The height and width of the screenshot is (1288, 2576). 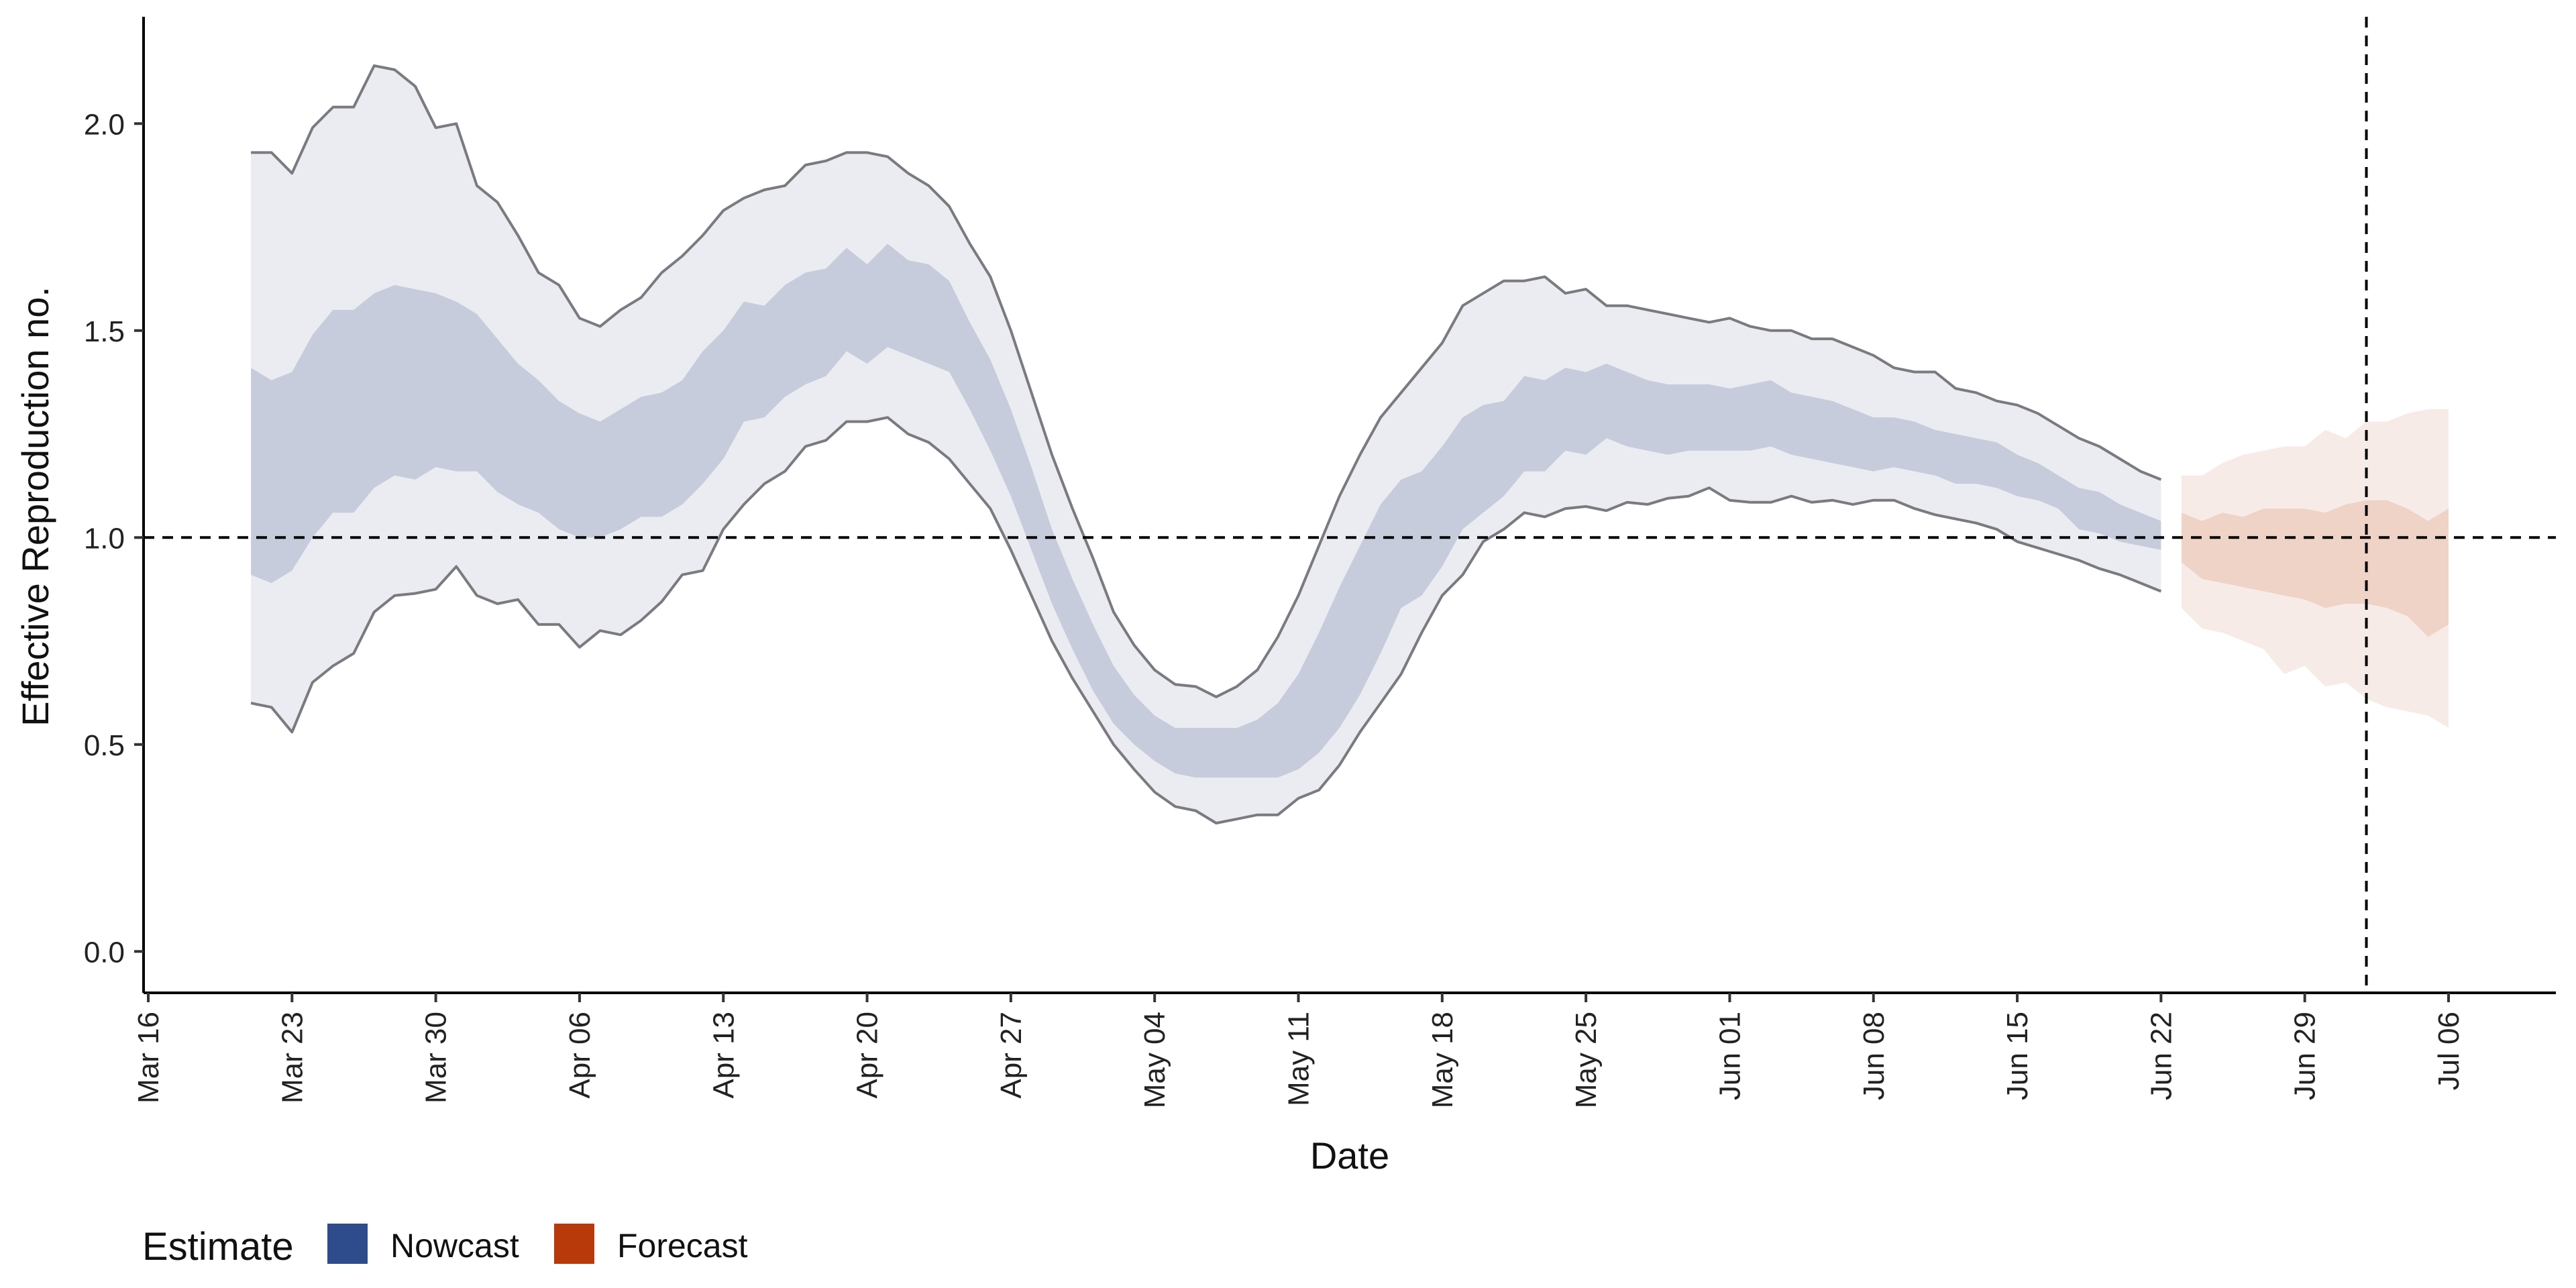 What do you see at coordinates (867, 1055) in the screenshot?
I see `x-tick-label: Apr 20` at bounding box center [867, 1055].